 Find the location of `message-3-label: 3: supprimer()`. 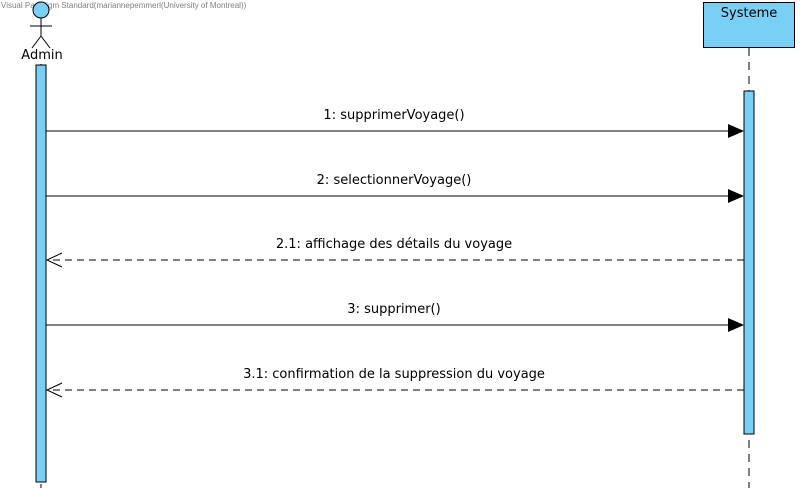

message-3-label: 3: supprimer() is located at coordinates (394, 309).